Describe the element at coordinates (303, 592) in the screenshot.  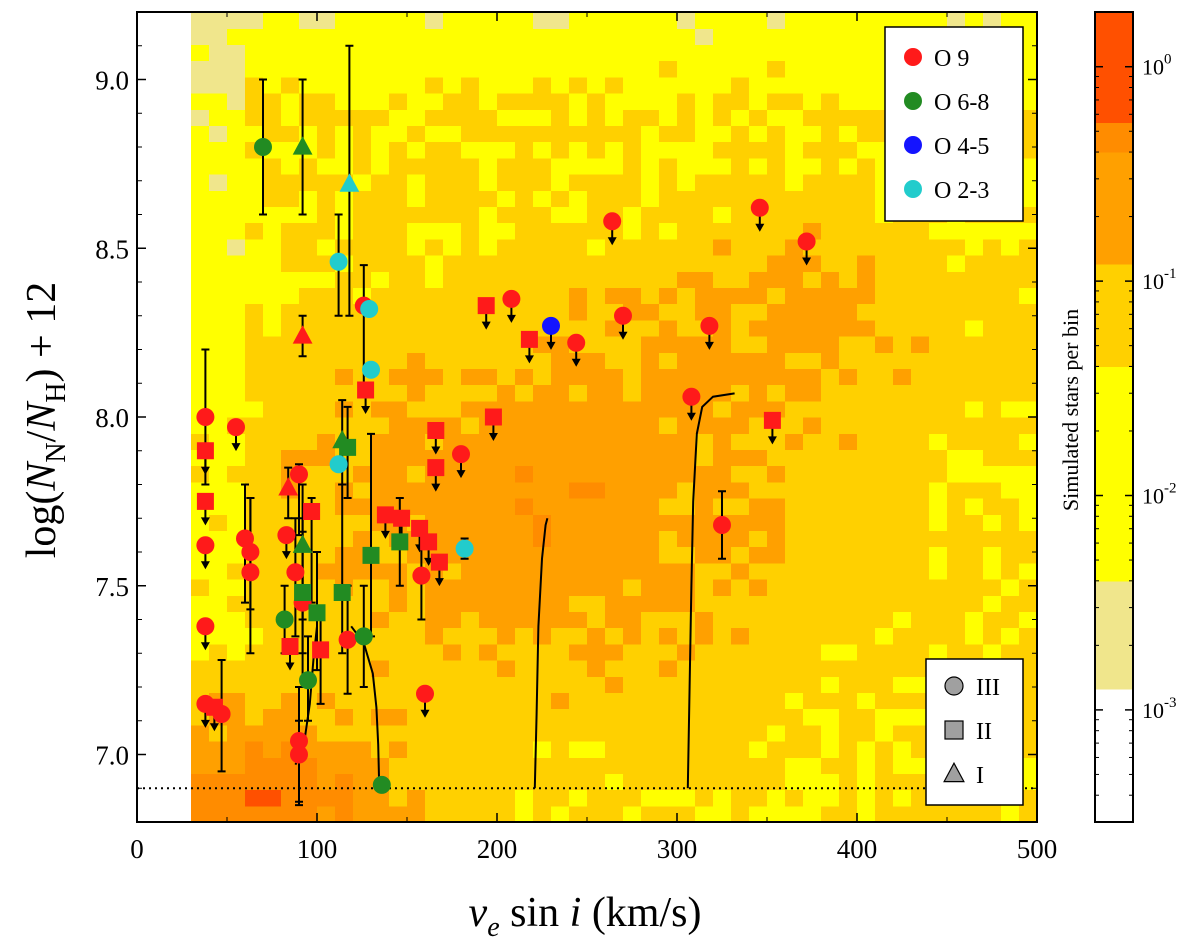
I see `data-point-o6-8-square` at that location.